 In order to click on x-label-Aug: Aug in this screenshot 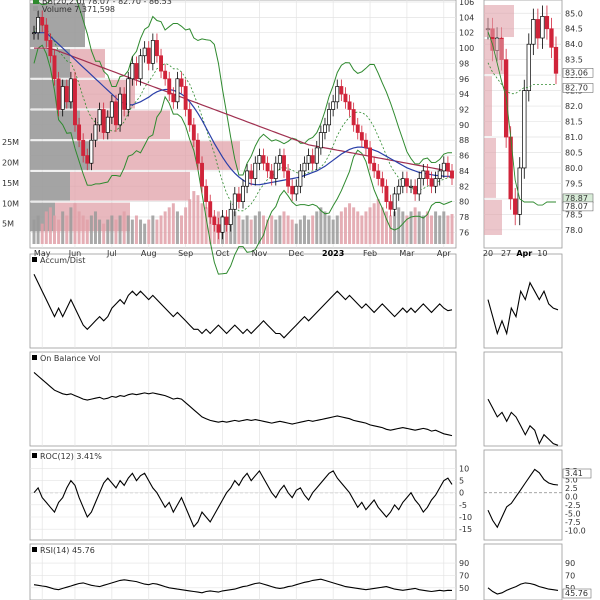, I will do `click(149, 253)`.